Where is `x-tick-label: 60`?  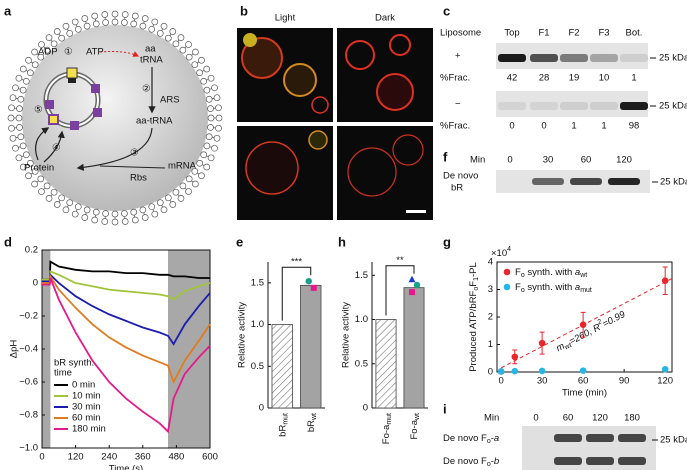
x-tick-label: 60 is located at coordinates (583, 381).